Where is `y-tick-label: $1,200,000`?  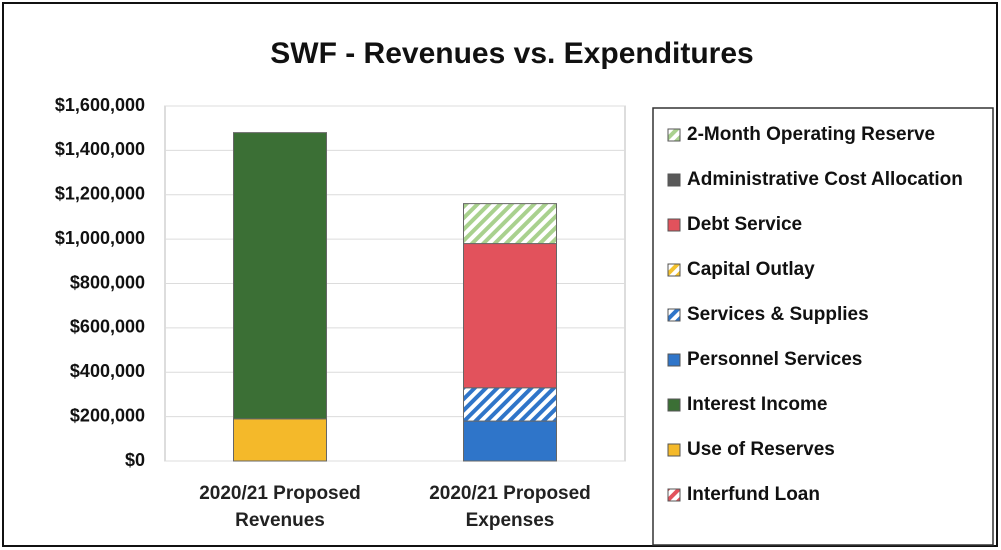
y-tick-label: $1,200,000 is located at coordinates (100, 194).